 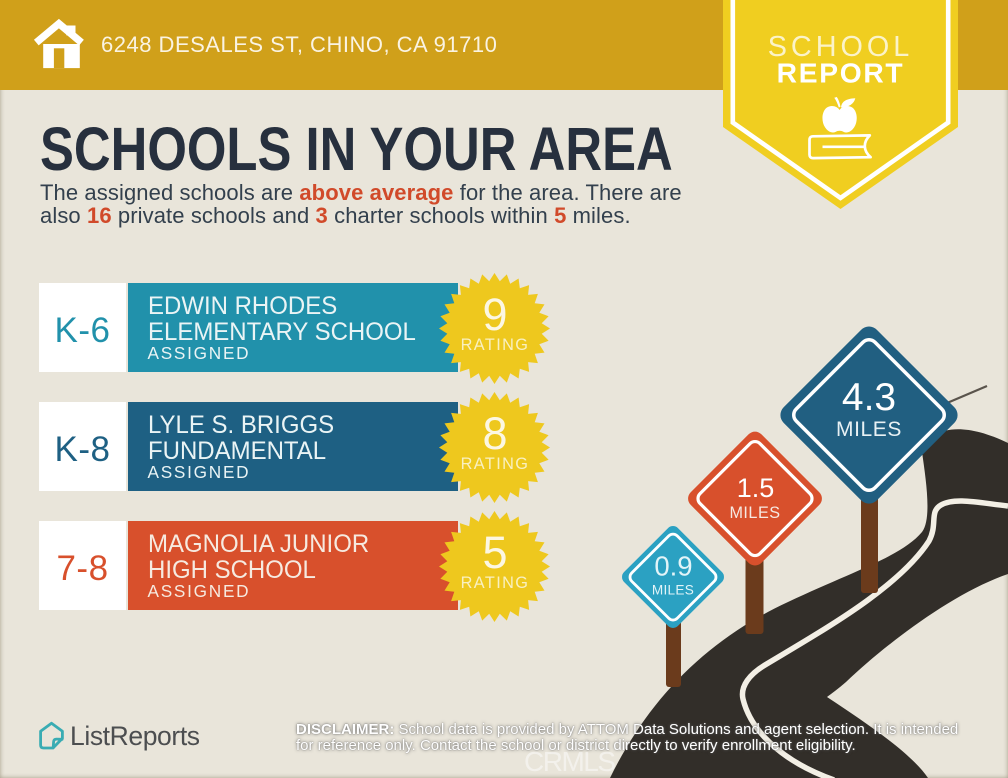 What do you see at coordinates (841, 47) in the screenshot?
I see `svg-text: SCHOOL` at bounding box center [841, 47].